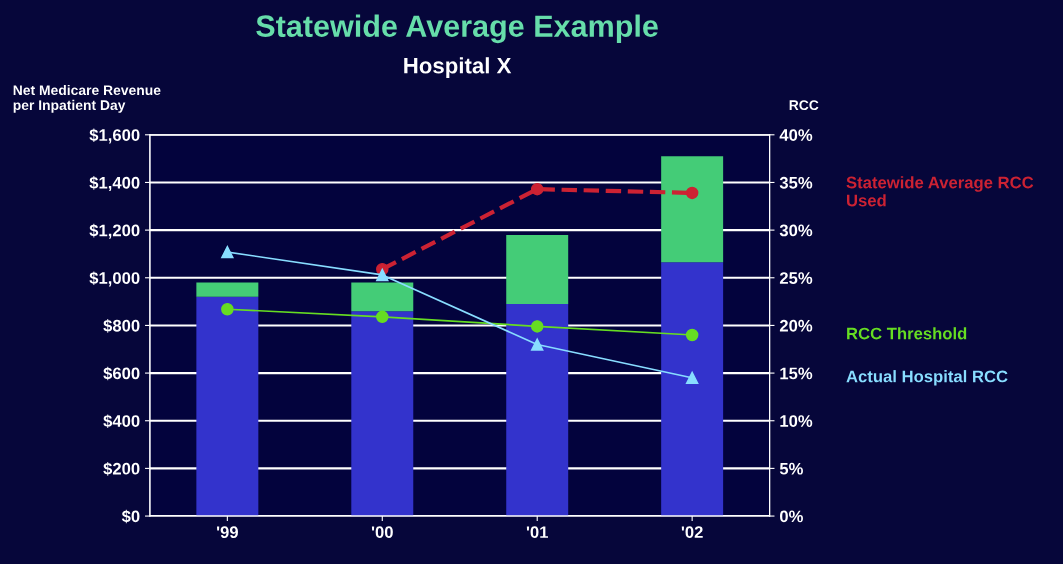 Image resolution: width=1063 pixels, height=564 pixels. I want to click on chart-title: Statewide Average Example, so click(457, 29).